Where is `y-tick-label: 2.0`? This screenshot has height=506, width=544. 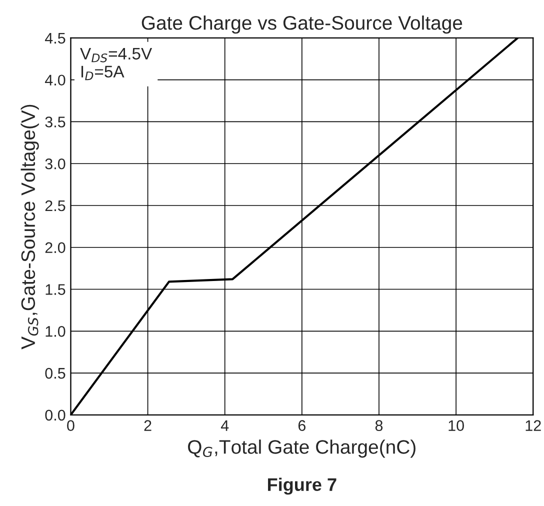 y-tick-label: 2.0 is located at coordinates (55, 248).